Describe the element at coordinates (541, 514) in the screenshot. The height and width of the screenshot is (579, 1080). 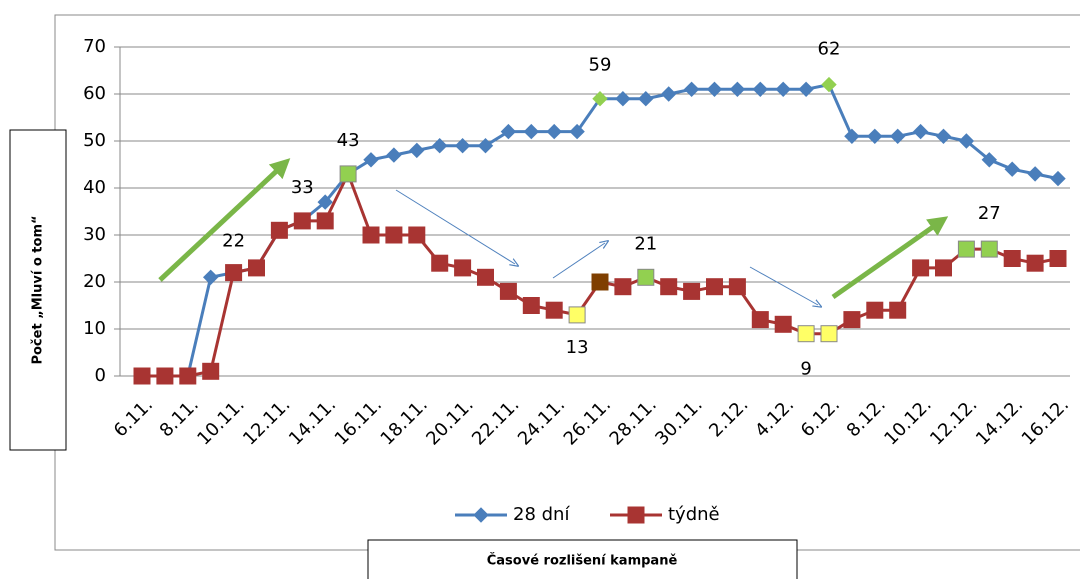
I see `legend-label: 28 dní` at that location.